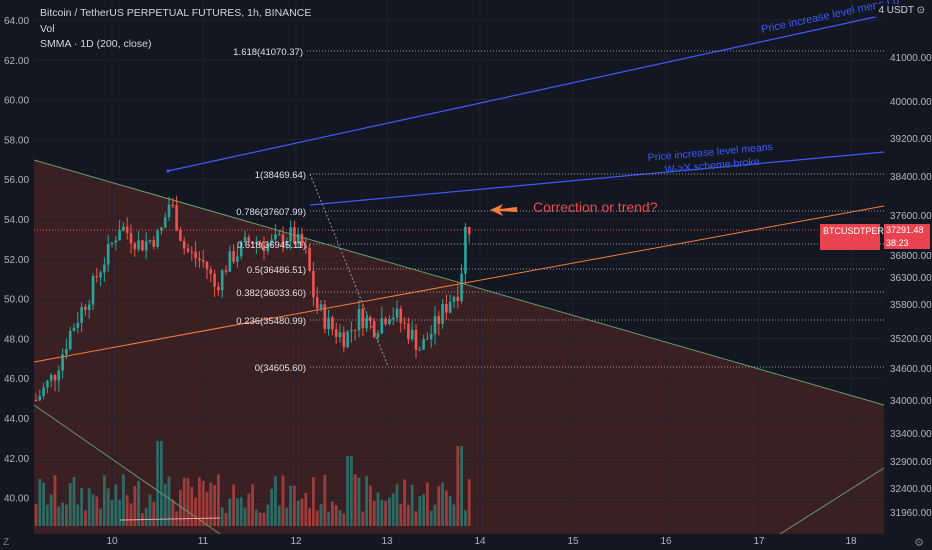 The height and width of the screenshot is (550, 932). I want to click on legend-vol: Vol, so click(47, 28).